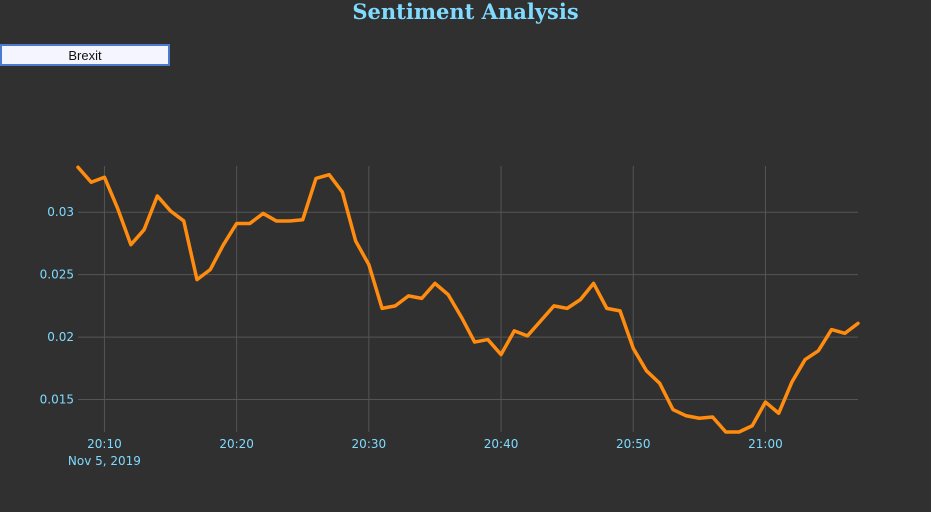 This screenshot has width=931, height=512. Describe the element at coordinates (57, 305) in the screenshot. I see `y-axis: 0.015 0.02 0.025 0.03` at that location.